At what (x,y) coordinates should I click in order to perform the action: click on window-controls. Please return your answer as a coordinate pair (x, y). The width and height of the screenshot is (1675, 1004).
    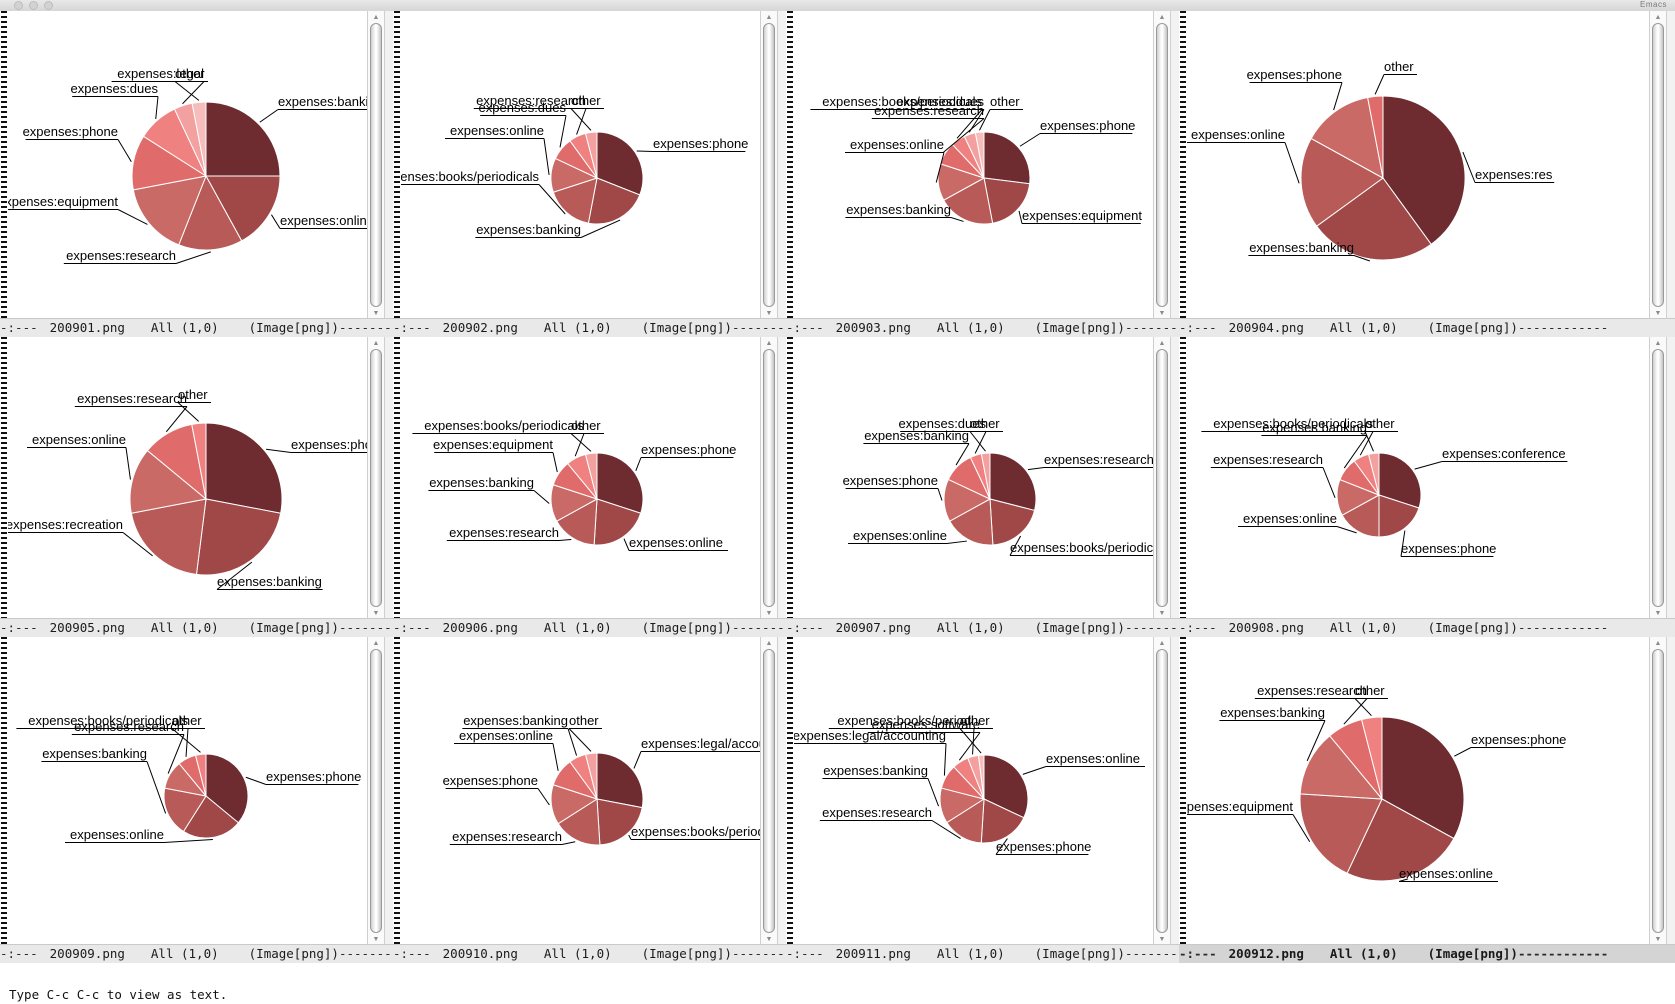
    Looking at the image, I should click on (33, 5).